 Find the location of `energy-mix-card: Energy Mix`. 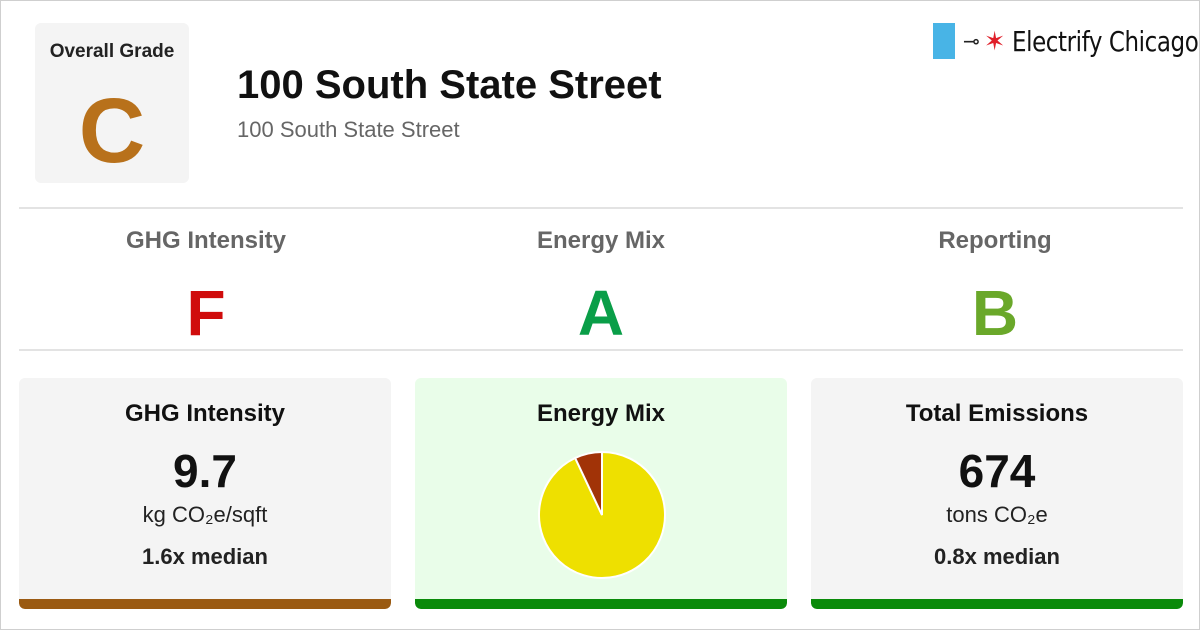

energy-mix-card: Energy Mix is located at coordinates (601, 493).